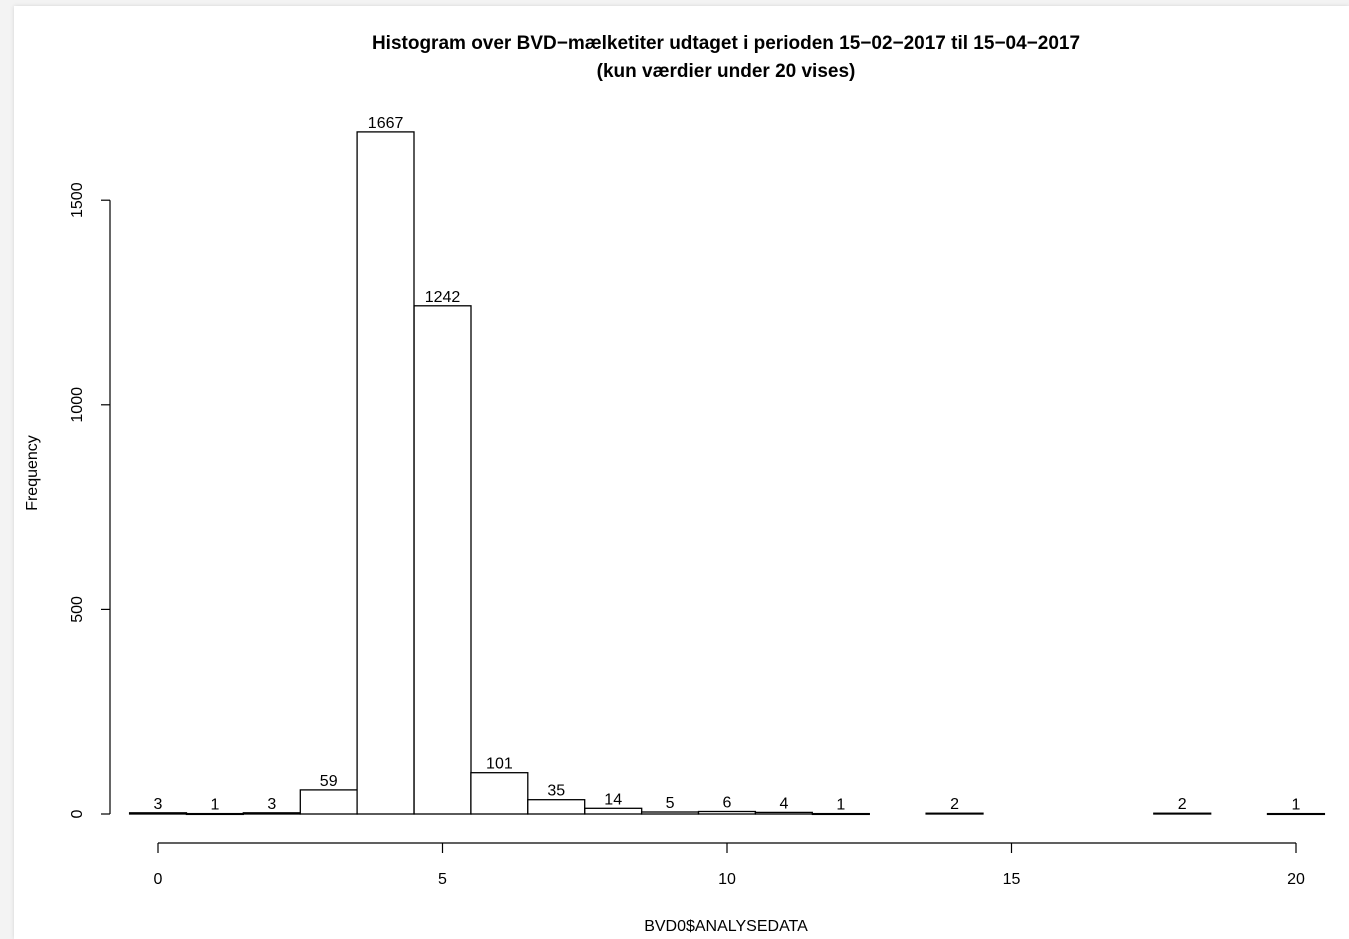 The image size is (1349, 939). Describe the element at coordinates (1296, 879) in the screenshot. I see `x-tick-label: 20` at that location.